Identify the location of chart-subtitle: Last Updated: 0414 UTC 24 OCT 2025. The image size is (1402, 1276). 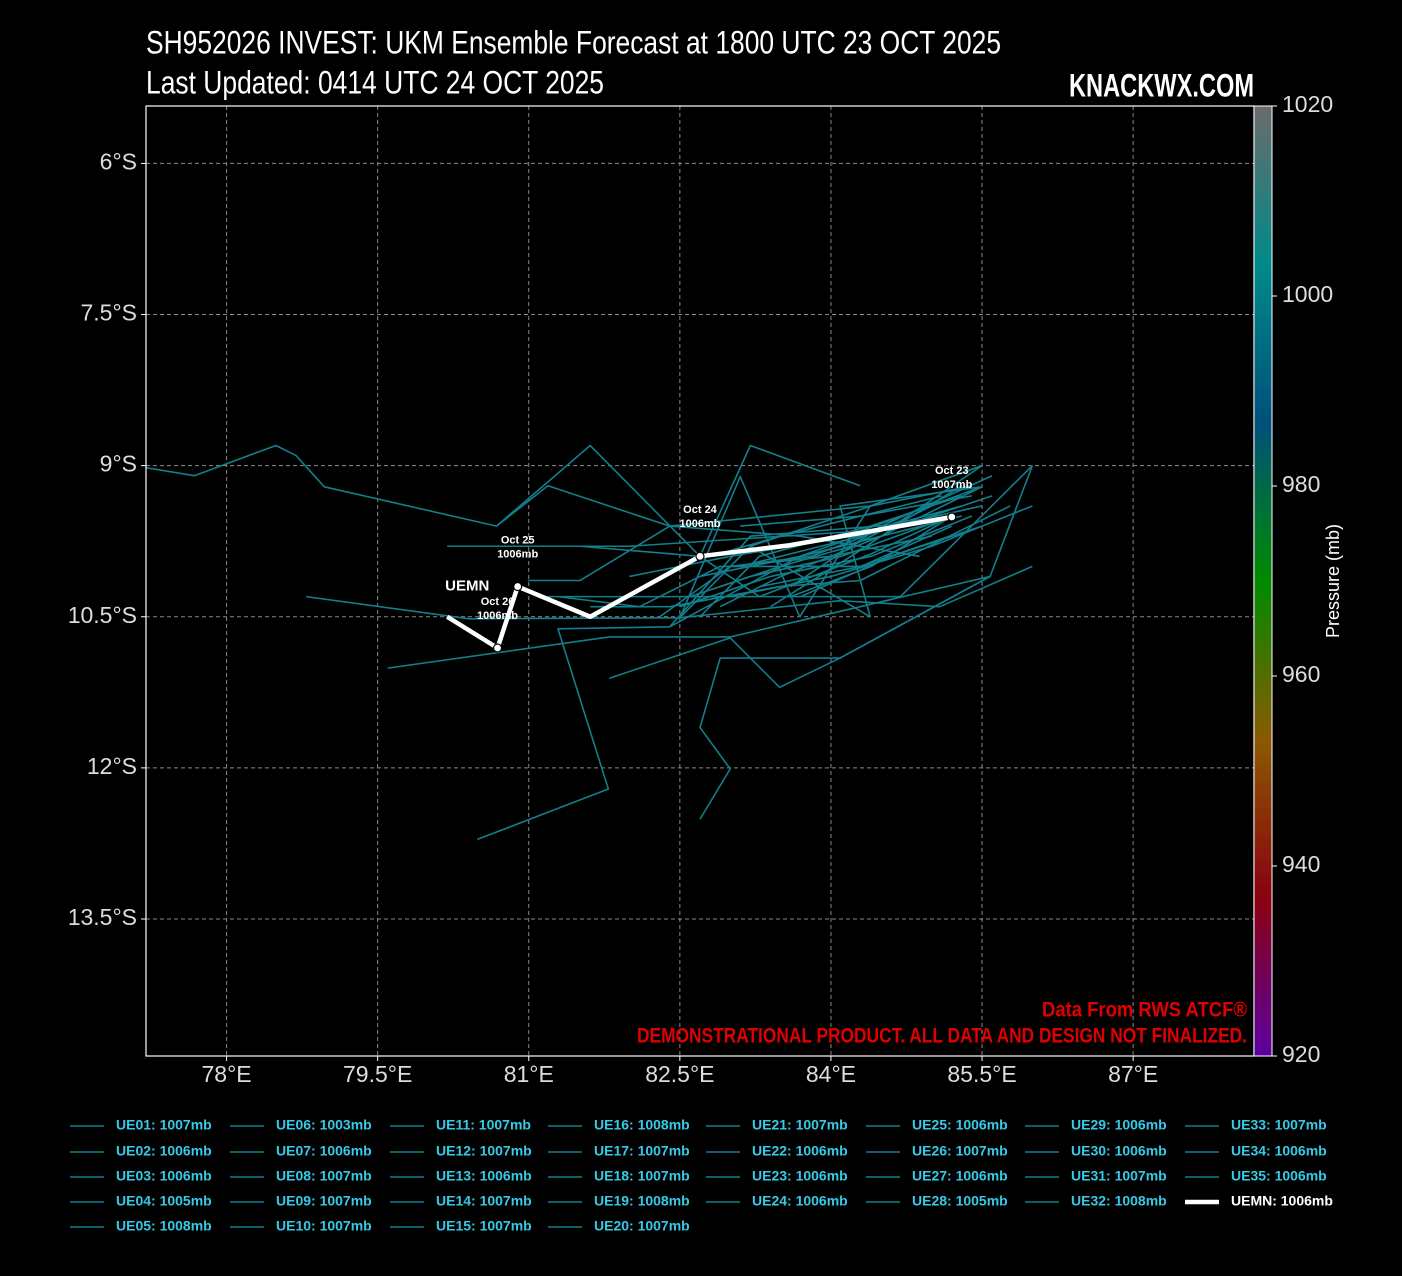
(375, 82).